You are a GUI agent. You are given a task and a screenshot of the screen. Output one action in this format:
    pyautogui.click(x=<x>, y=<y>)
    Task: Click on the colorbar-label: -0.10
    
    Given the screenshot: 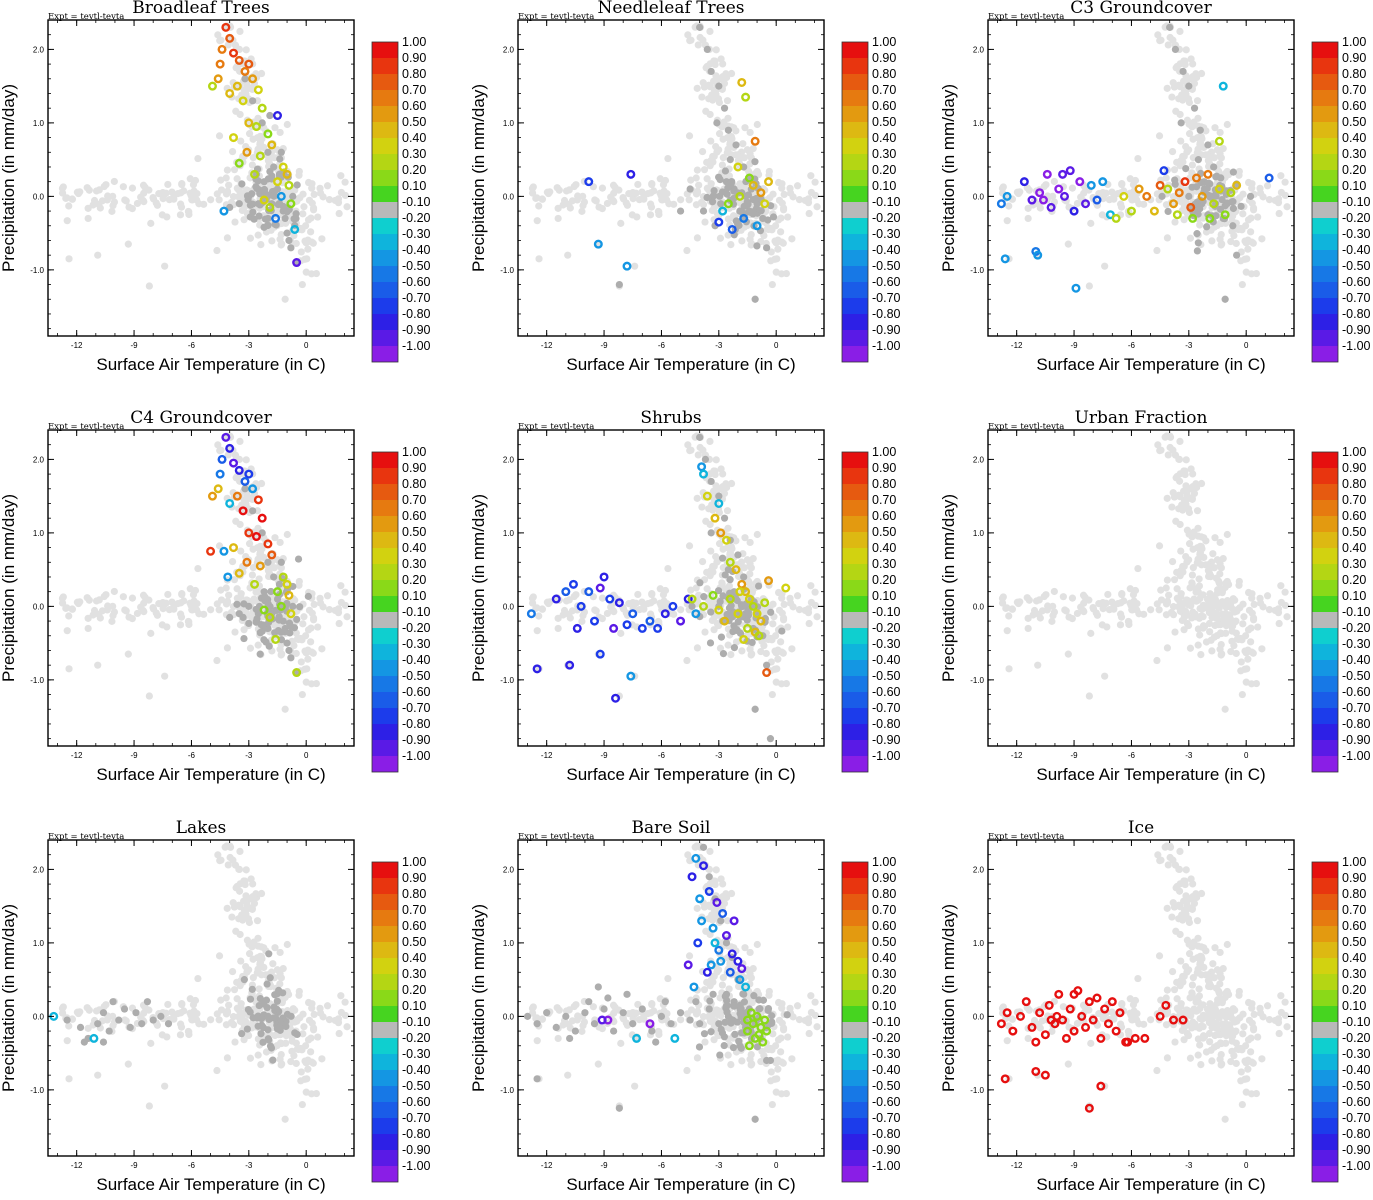 What is the action you would take?
    pyautogui.click(x=416, y=1022)
    